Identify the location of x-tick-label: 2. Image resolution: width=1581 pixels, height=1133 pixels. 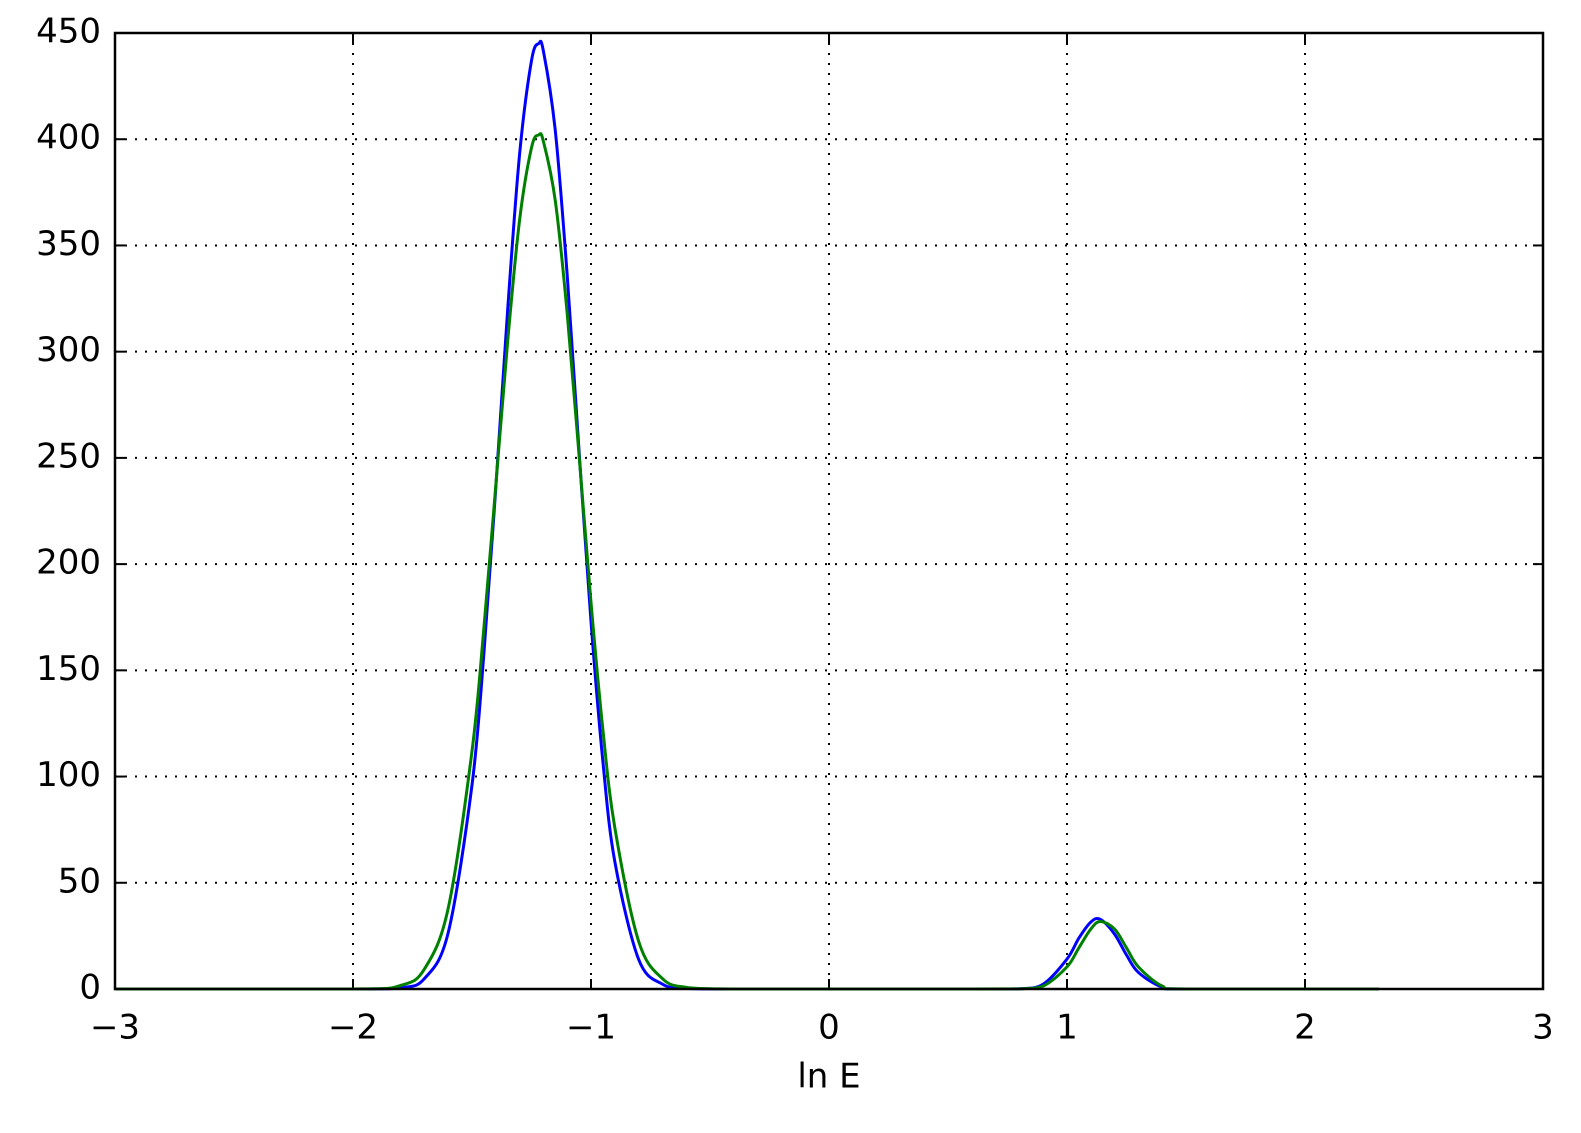
(1305, 1028).